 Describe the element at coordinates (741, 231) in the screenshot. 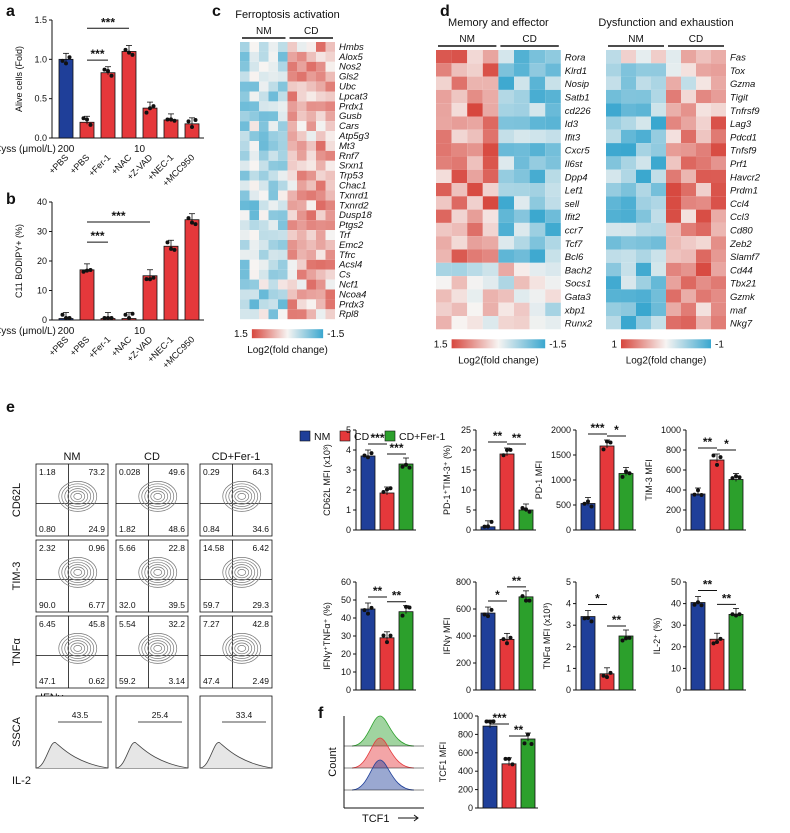

I see `gene-label: Cd80` at that location.